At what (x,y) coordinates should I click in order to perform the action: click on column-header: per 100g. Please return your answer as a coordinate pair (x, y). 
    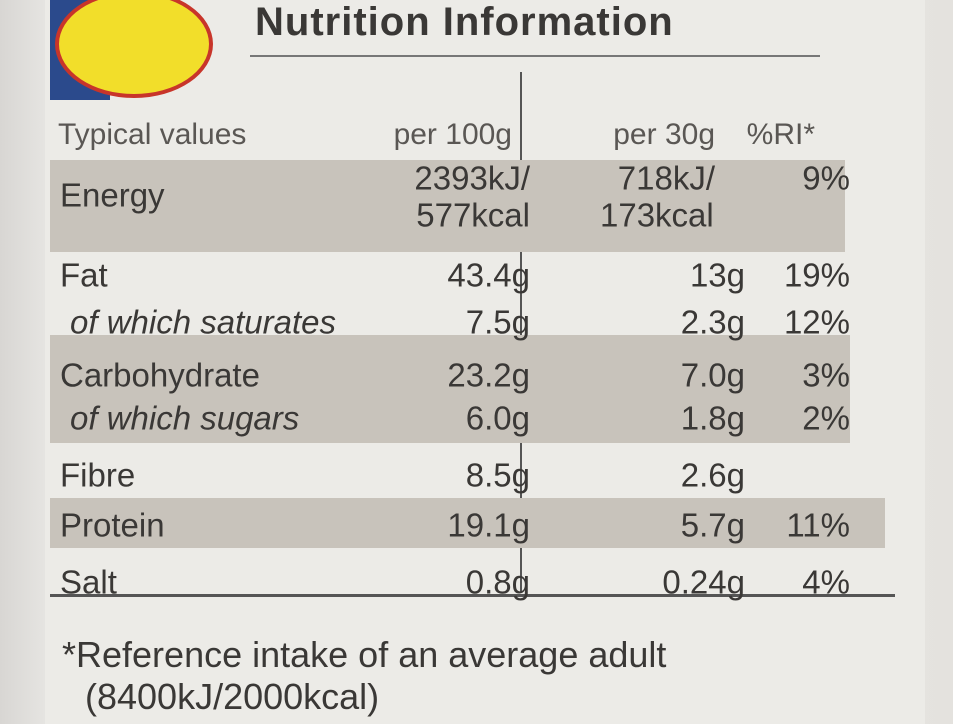
    Looking at the image, I should click on (452, 134).